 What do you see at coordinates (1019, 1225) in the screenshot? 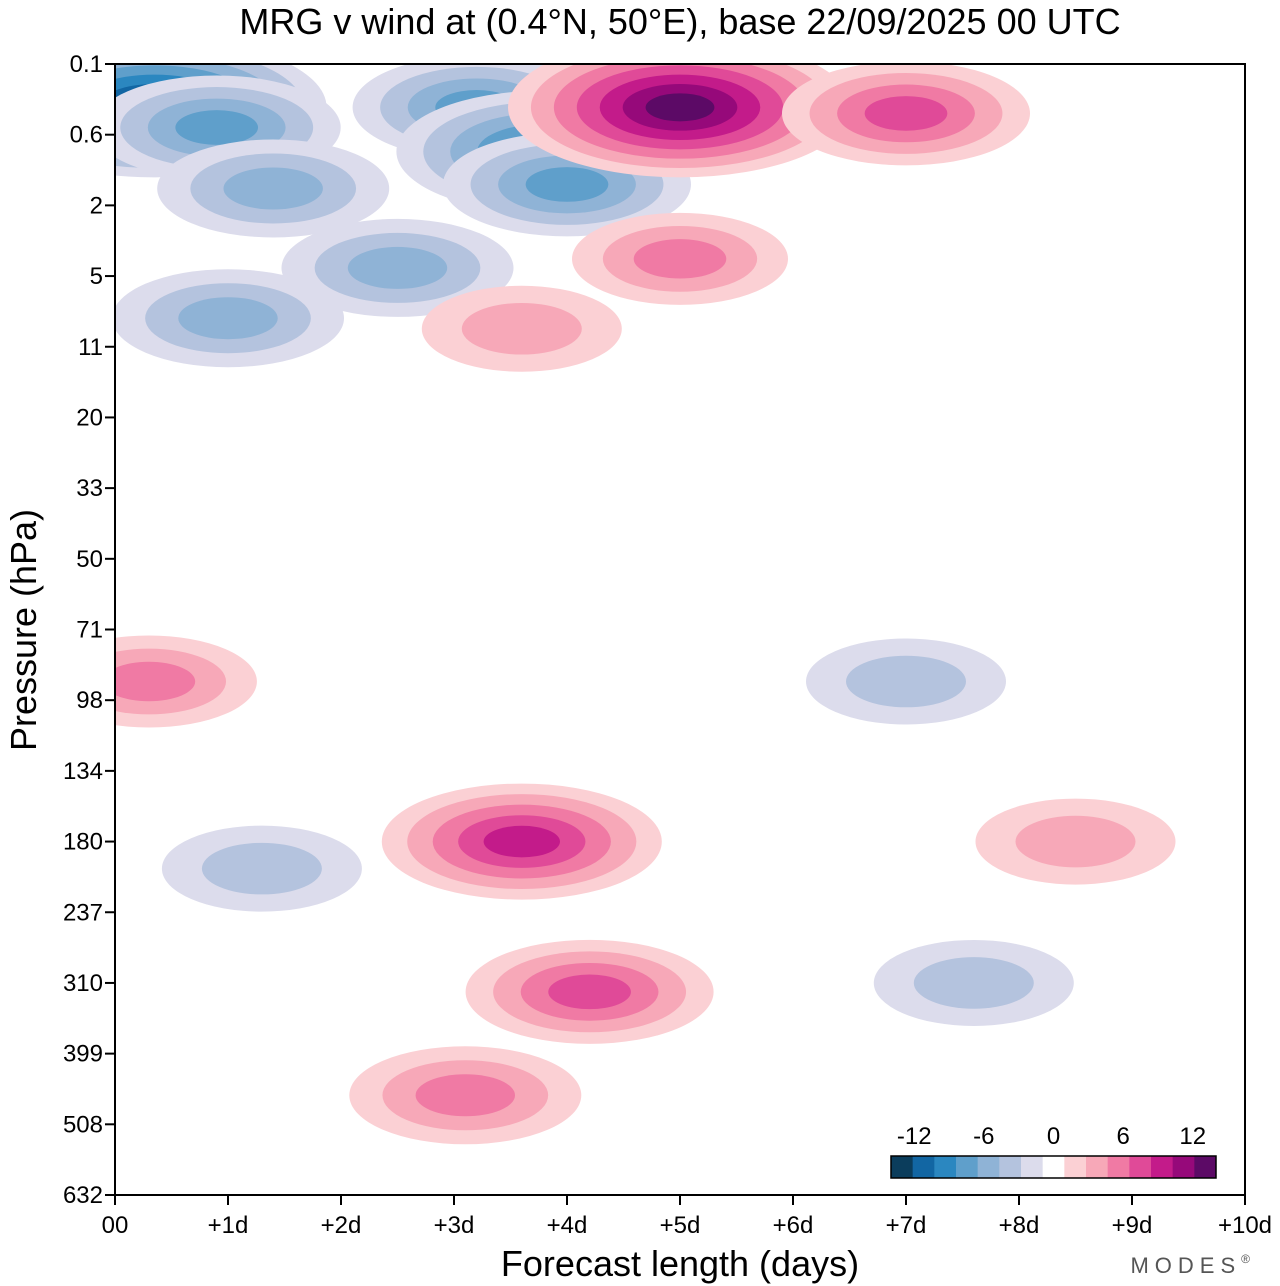
I see `x-tick-label: +8d` at bounding box center [1019, 1225].